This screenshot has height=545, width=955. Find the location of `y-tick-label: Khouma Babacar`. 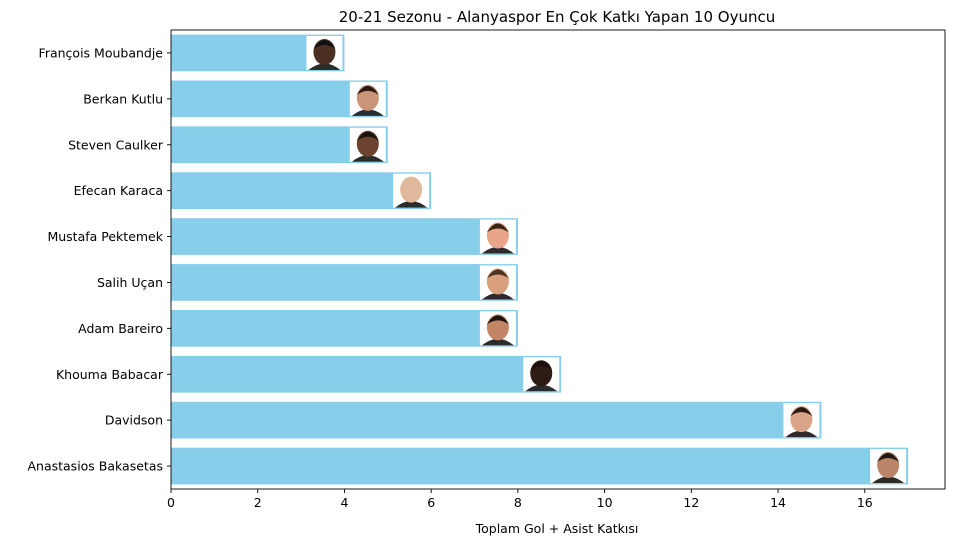

y-tick-label: Khouma Babacar is located at coordinates (110, 374).